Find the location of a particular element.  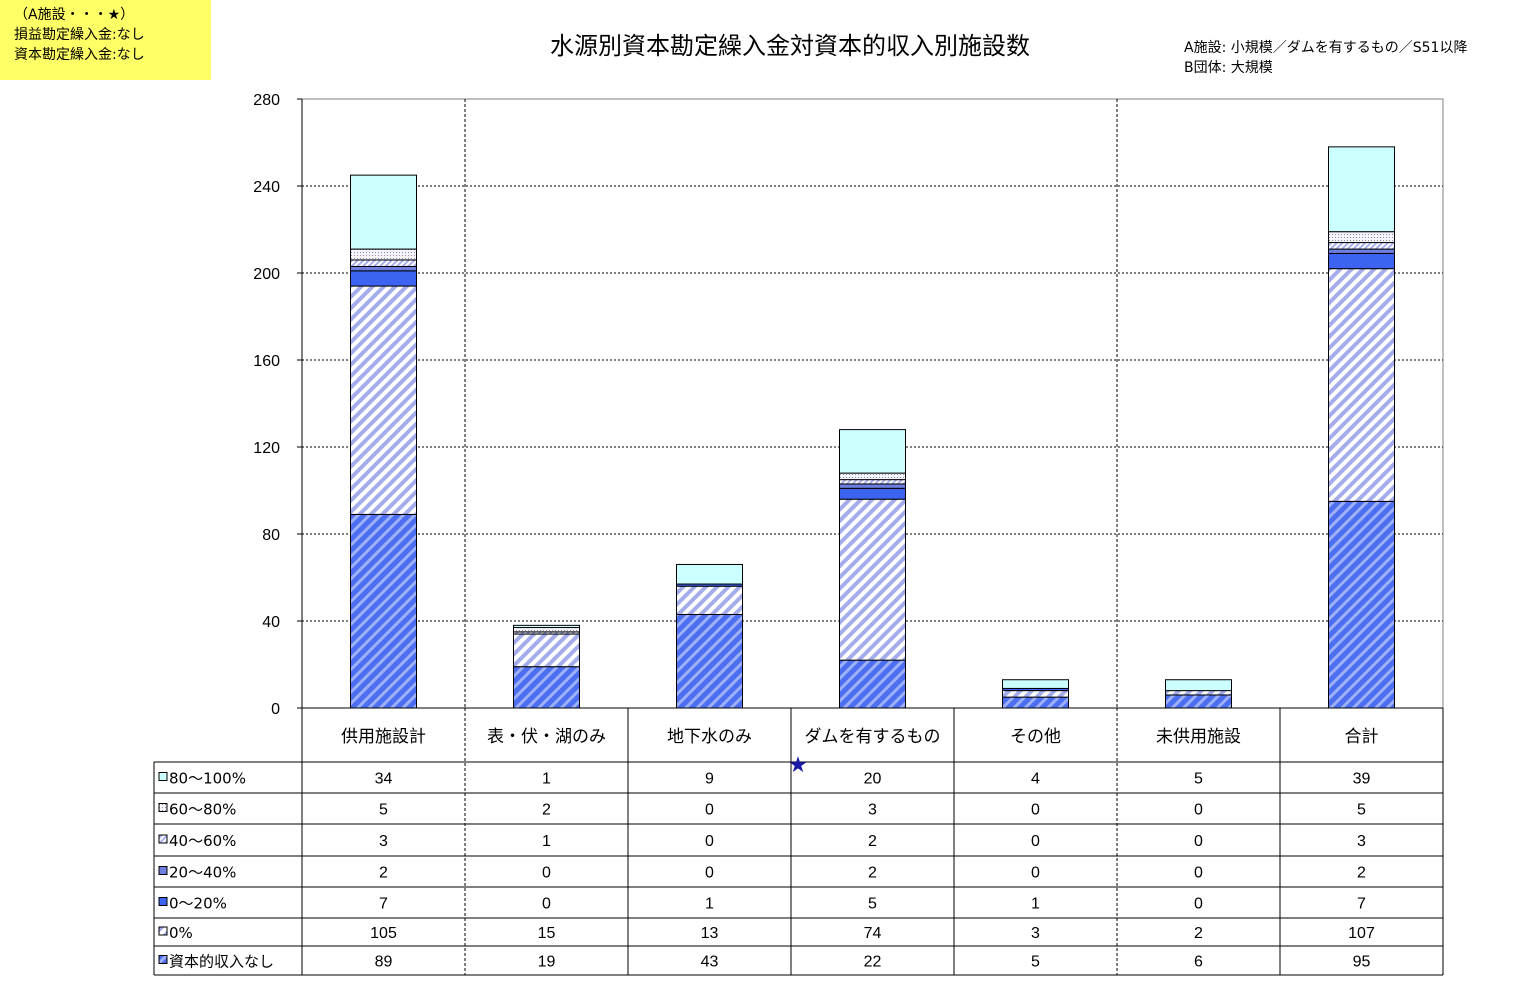

legend-label: 資本的収入なし is located at coordinates (221, 962).